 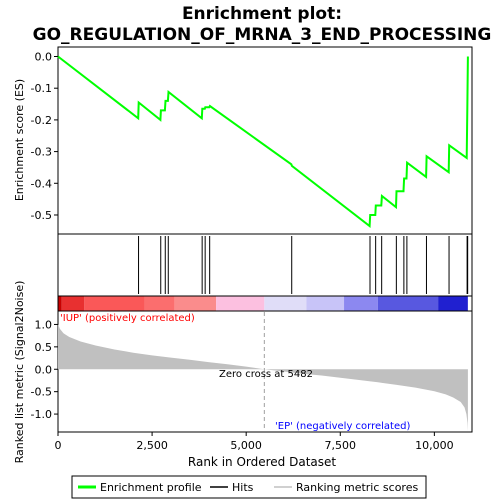 I want to click on legend-enrichment-label: Enrichment profile, so click(x=151, y=487).